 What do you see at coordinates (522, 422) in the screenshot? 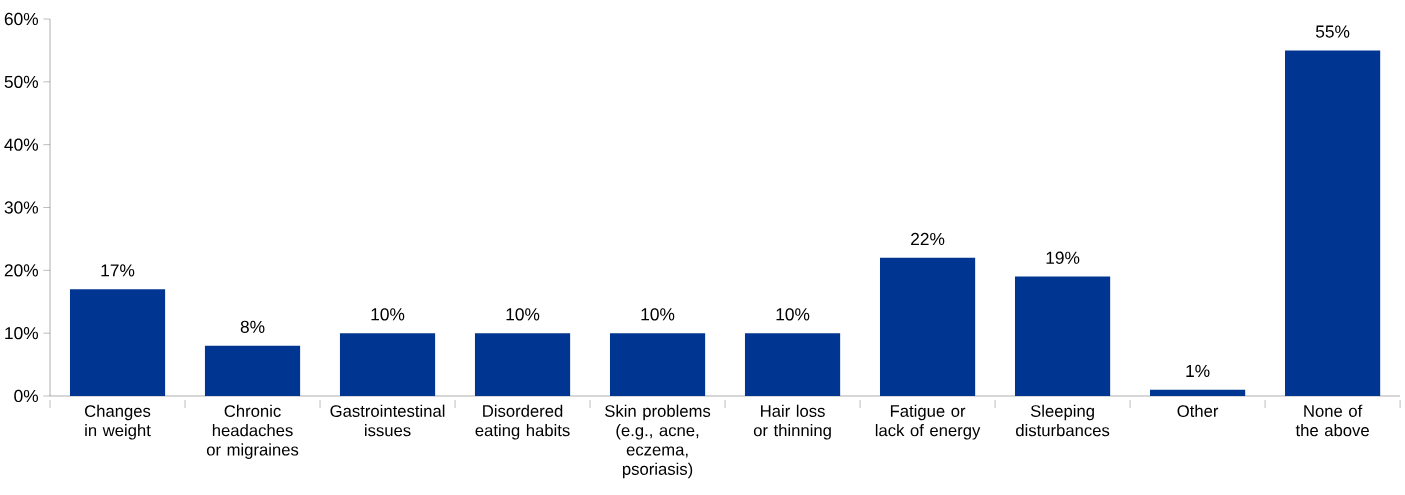
I see `x-tick-label: Disordered eating habits` at bounding box center [522, 422].